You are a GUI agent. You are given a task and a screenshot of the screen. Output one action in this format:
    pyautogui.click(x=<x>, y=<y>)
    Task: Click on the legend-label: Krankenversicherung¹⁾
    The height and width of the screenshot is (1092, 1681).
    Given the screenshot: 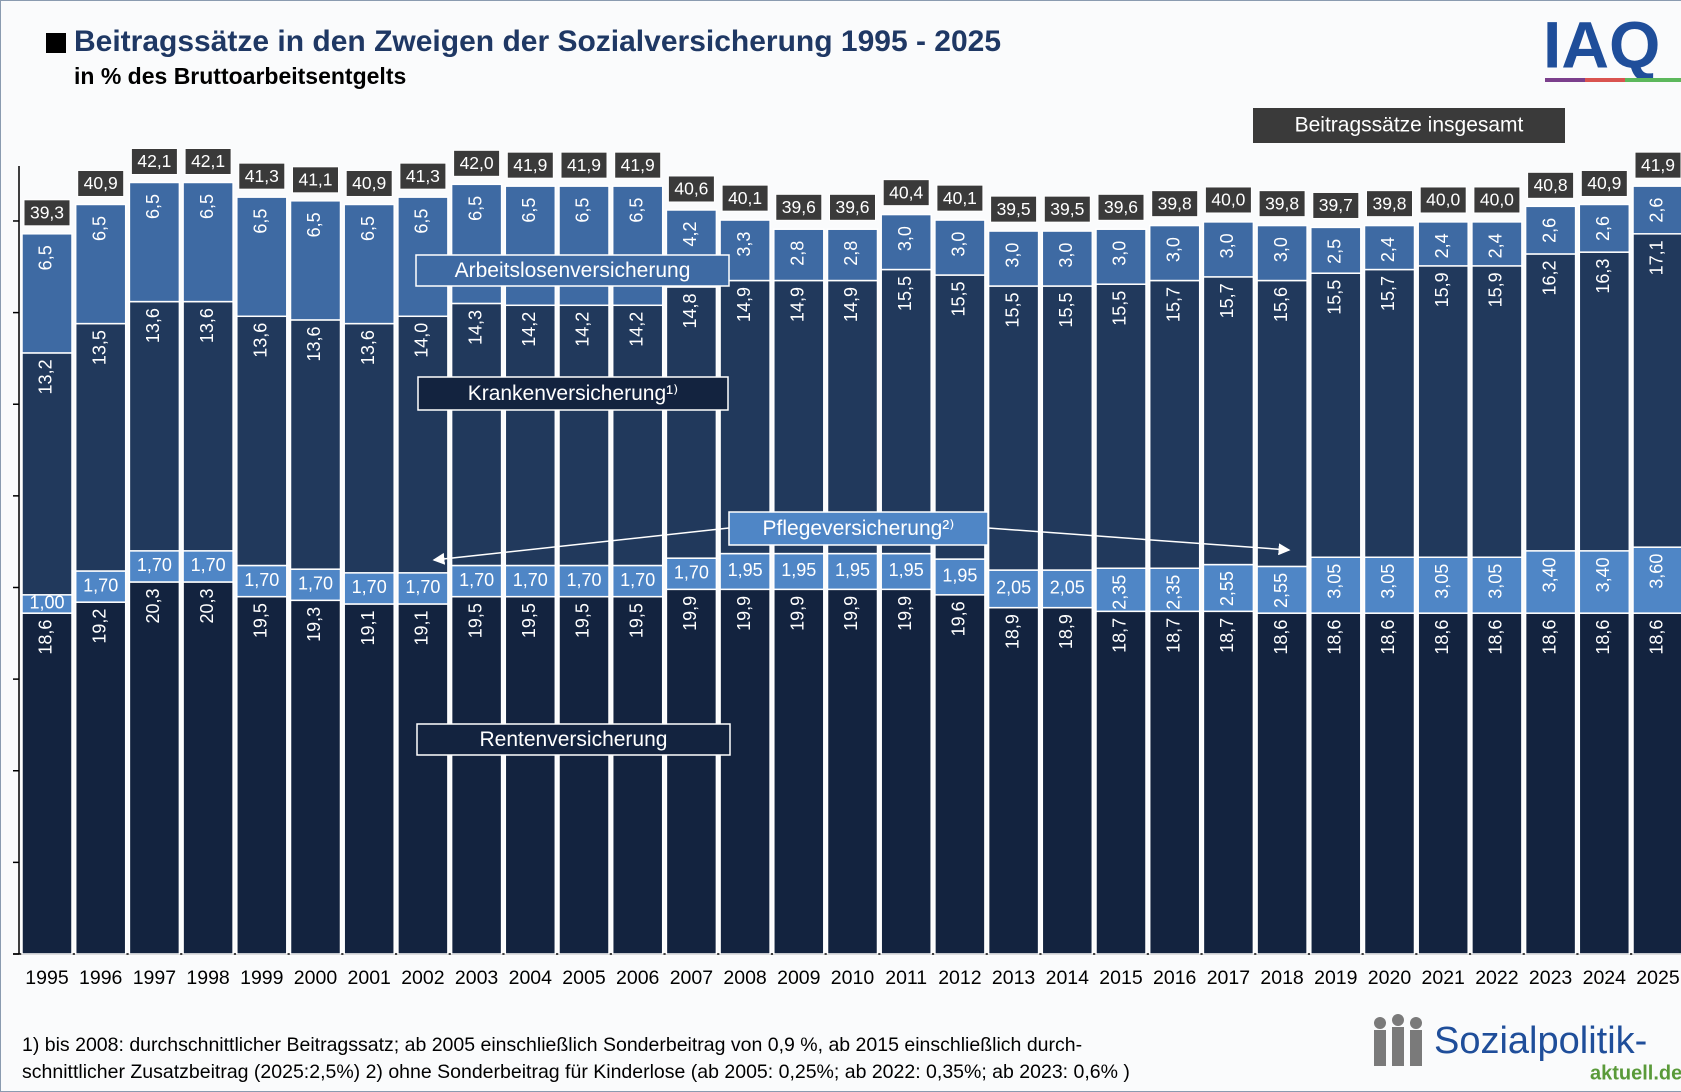 What is the action you would take?
    pyautogui.click(x=573, y=393)
    